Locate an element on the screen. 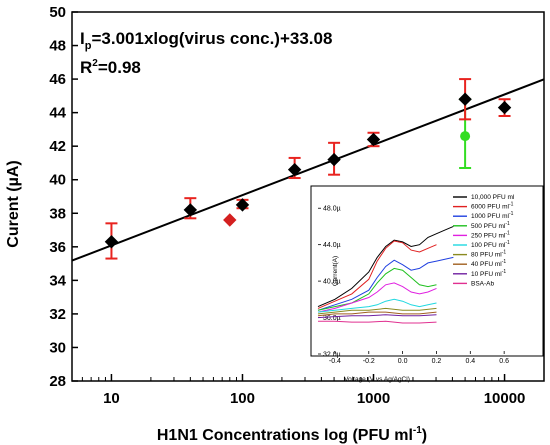 The width and height of the screenshot is (550, 445). legend-label: 10 PFU ml-1 is located at coordinates (488, 273).